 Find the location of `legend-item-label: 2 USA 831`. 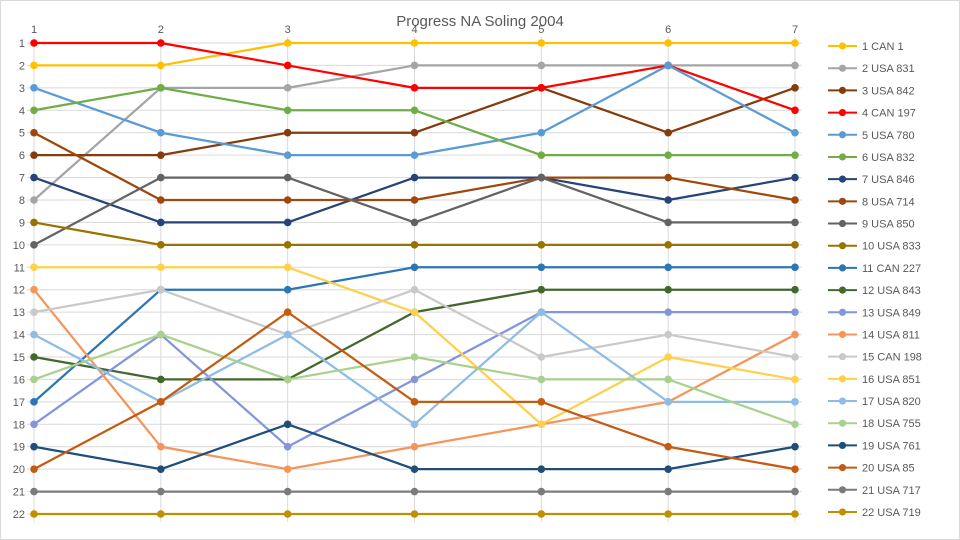

legend-item-label: 2 USA 831 is located at coordinates (888, 69).